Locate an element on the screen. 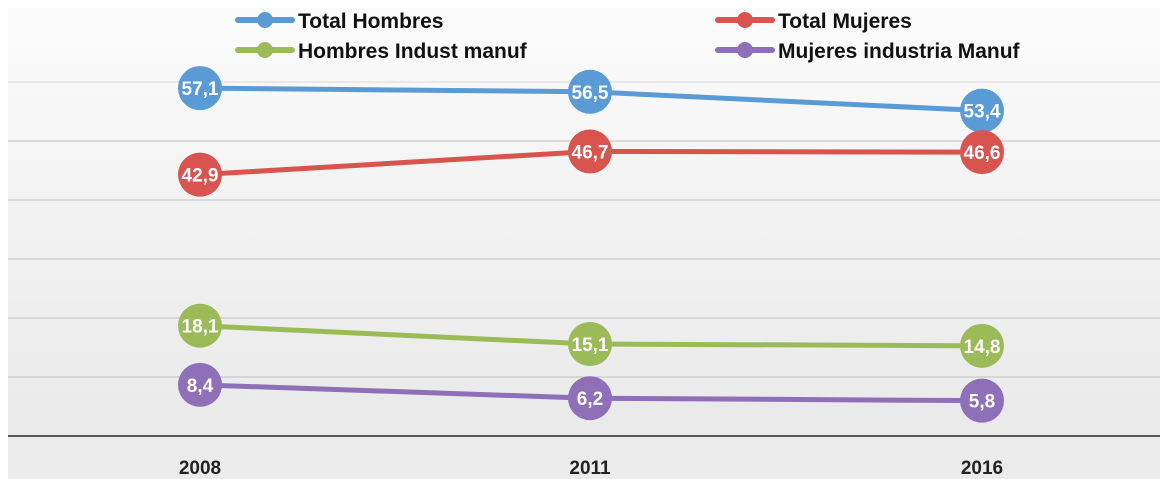 Image resolution: width=1167 pixels, height=479 pixels. x-axis: 2008 2011 2016 is located at coordinates (584, 457).